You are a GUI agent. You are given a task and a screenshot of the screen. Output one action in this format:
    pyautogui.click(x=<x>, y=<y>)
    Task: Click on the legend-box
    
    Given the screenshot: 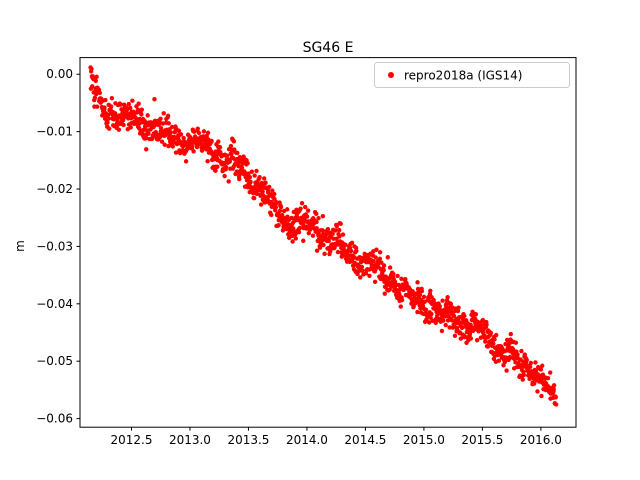 What is the action you would take?
    pyautogui.click(x=472, y=75)
    